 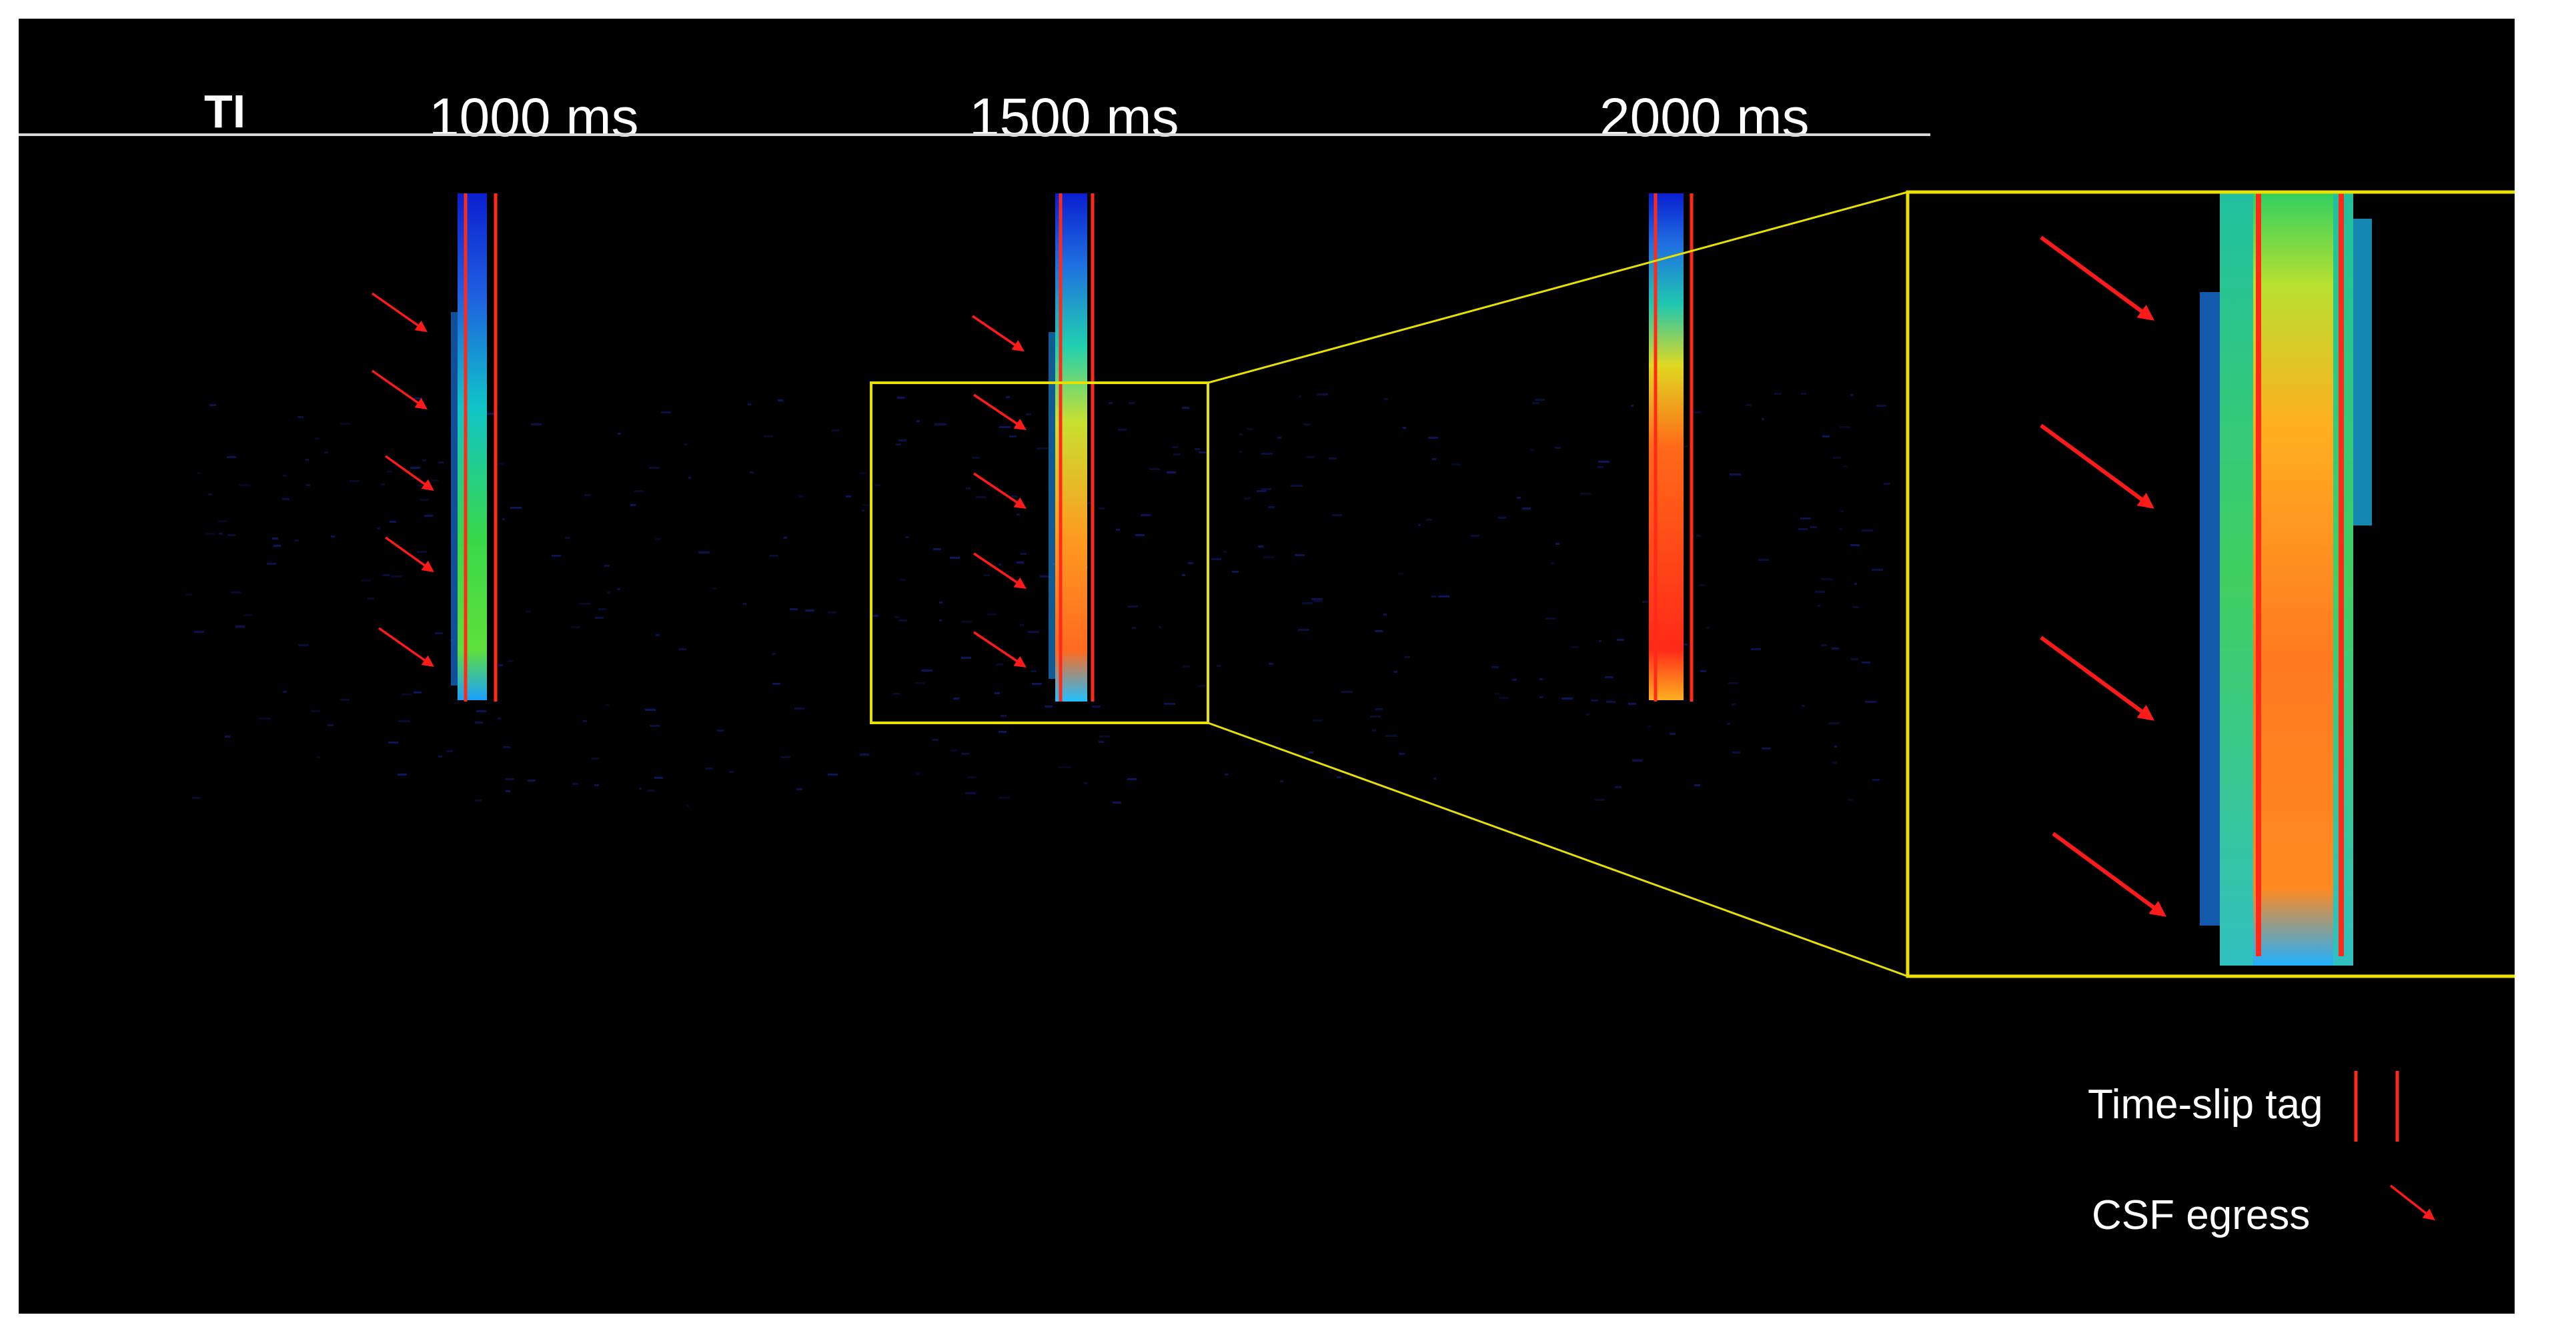 What do you see at coordinates (1039, 552) in the screenshot?
I see `zoom-source-box` at bounding box center [1039, 552].